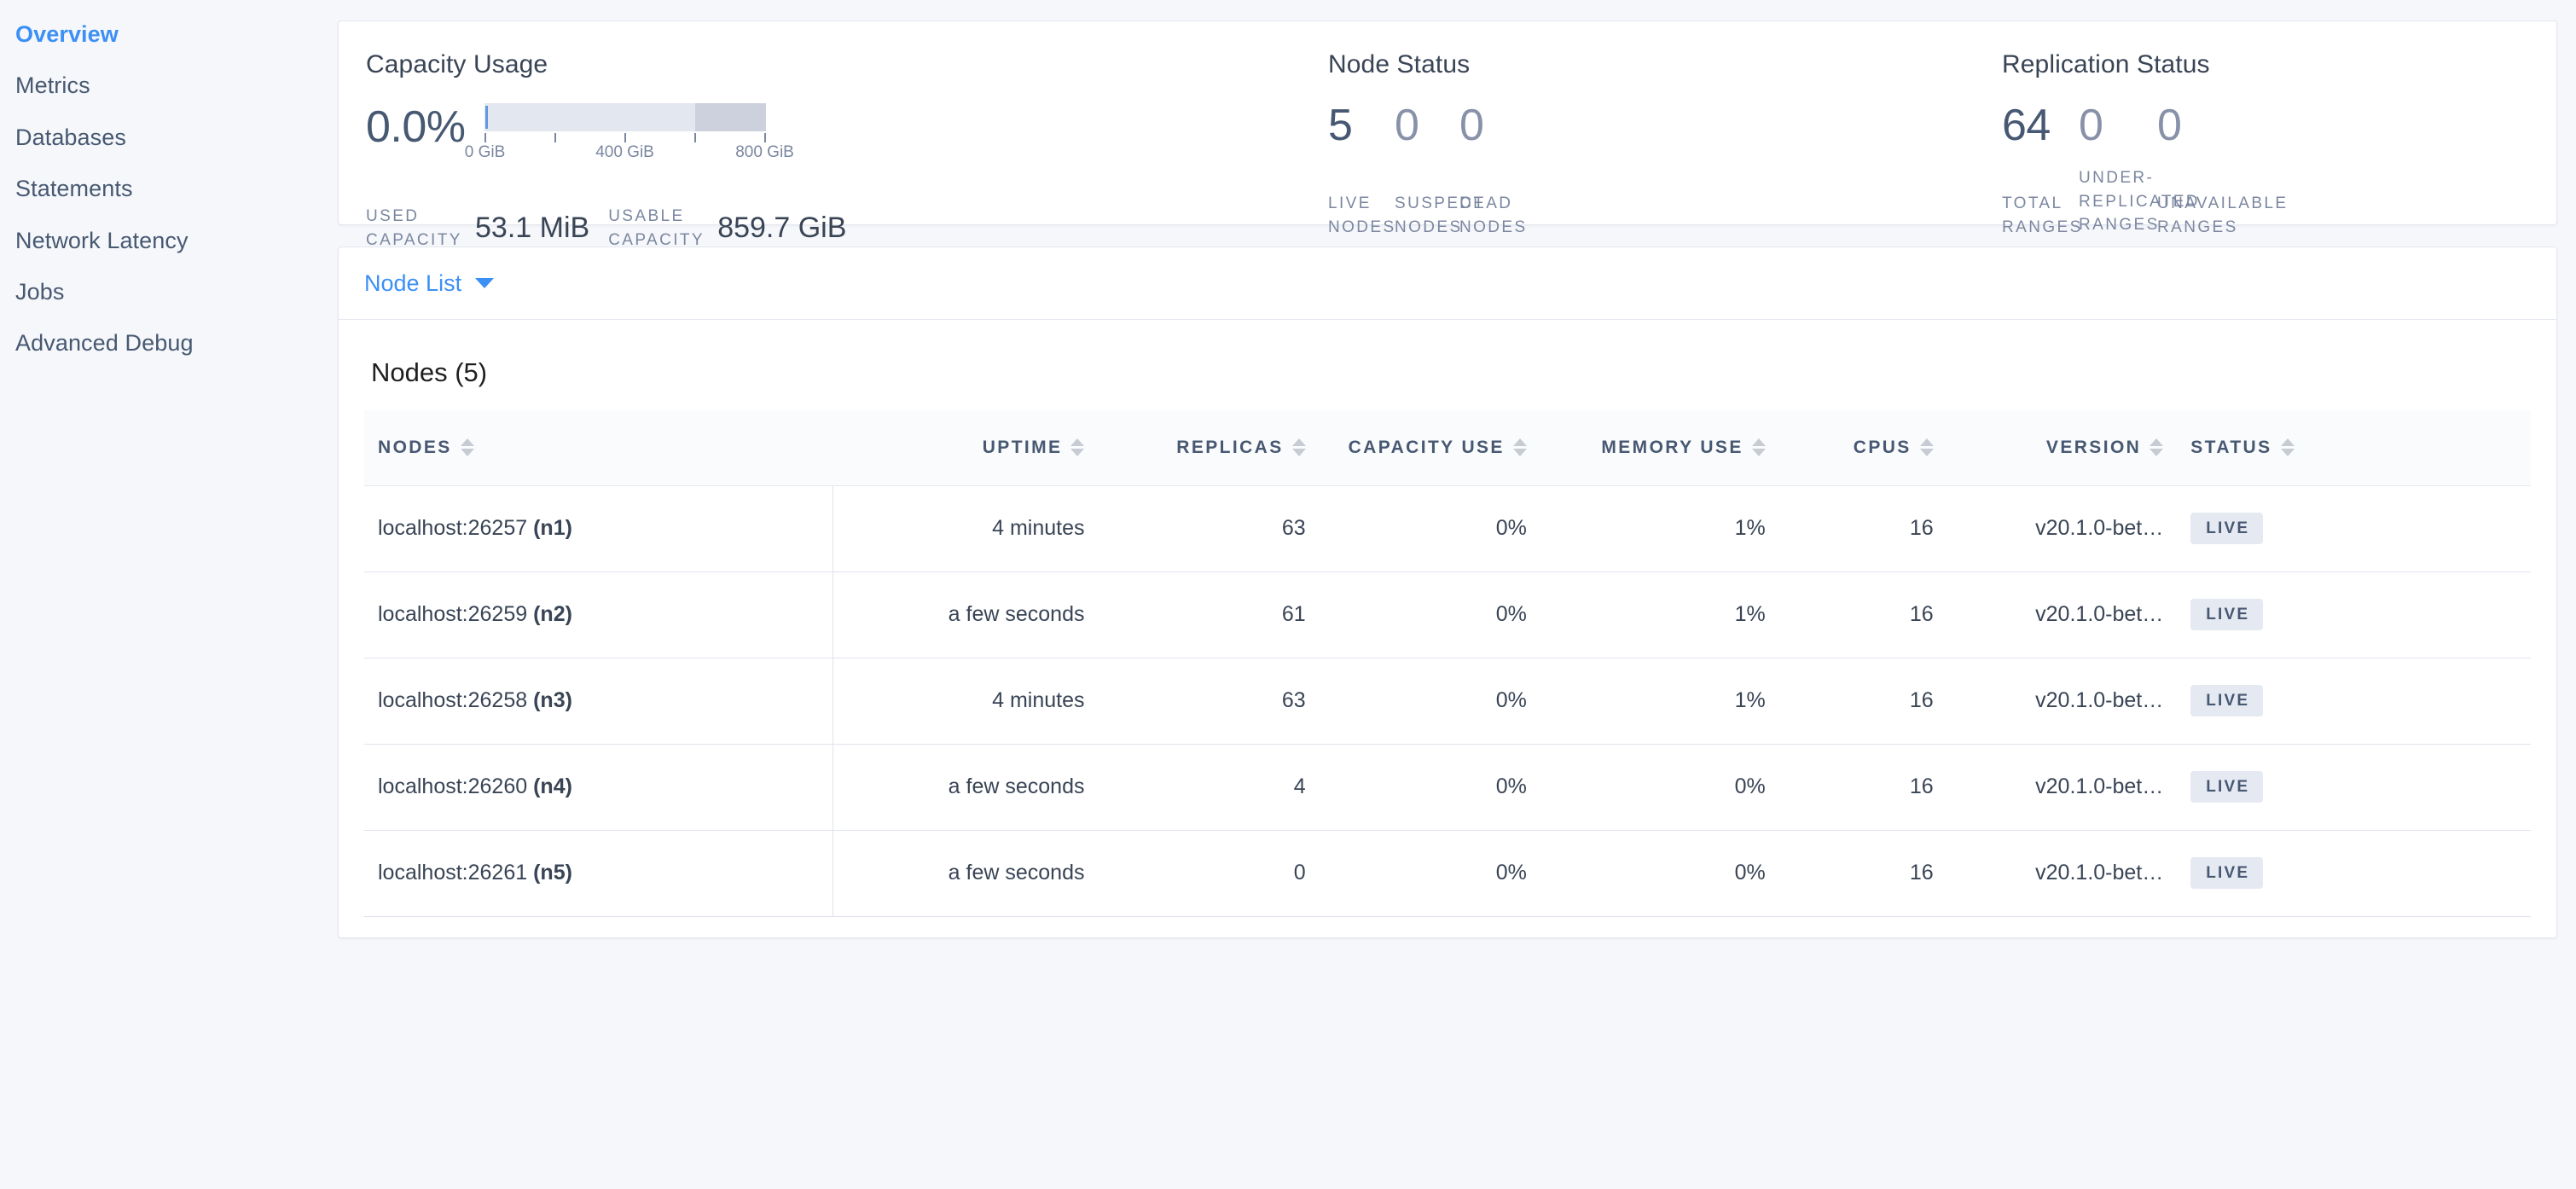 This screenshot has height=1189, width=2576. I want to click on column-header-label: MEMORY USE, so click(1672, 447).